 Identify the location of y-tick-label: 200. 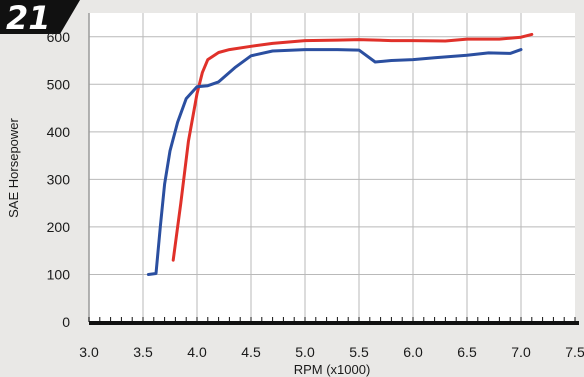
(59, 227).